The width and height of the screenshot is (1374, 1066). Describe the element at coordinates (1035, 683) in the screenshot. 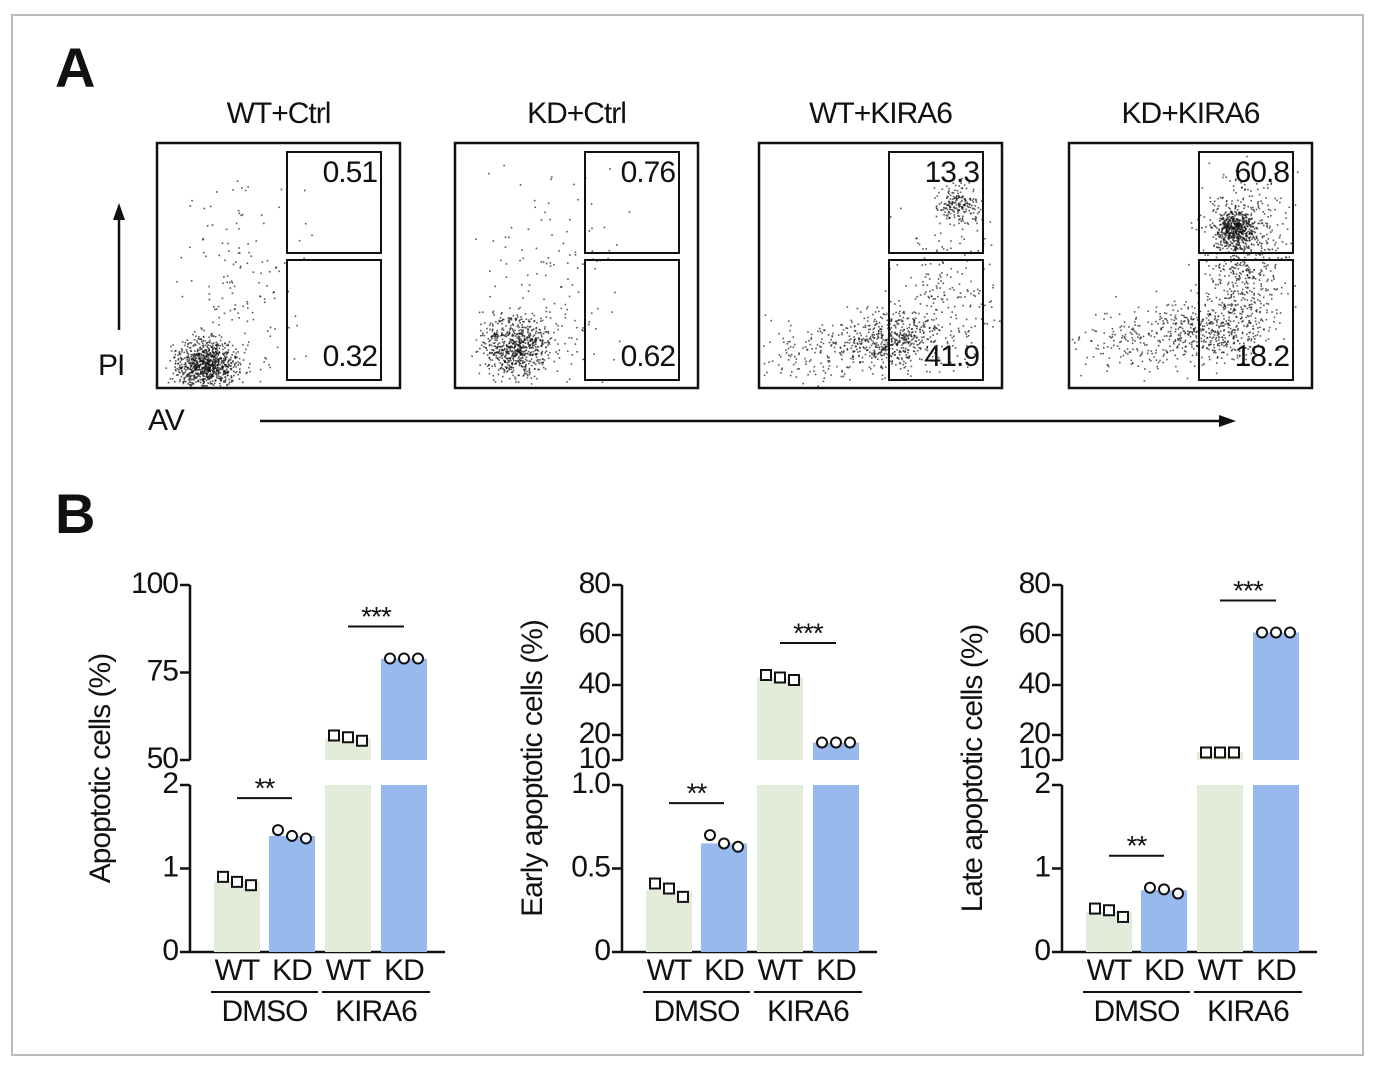

I see `y-tick-label: 40` at that location.